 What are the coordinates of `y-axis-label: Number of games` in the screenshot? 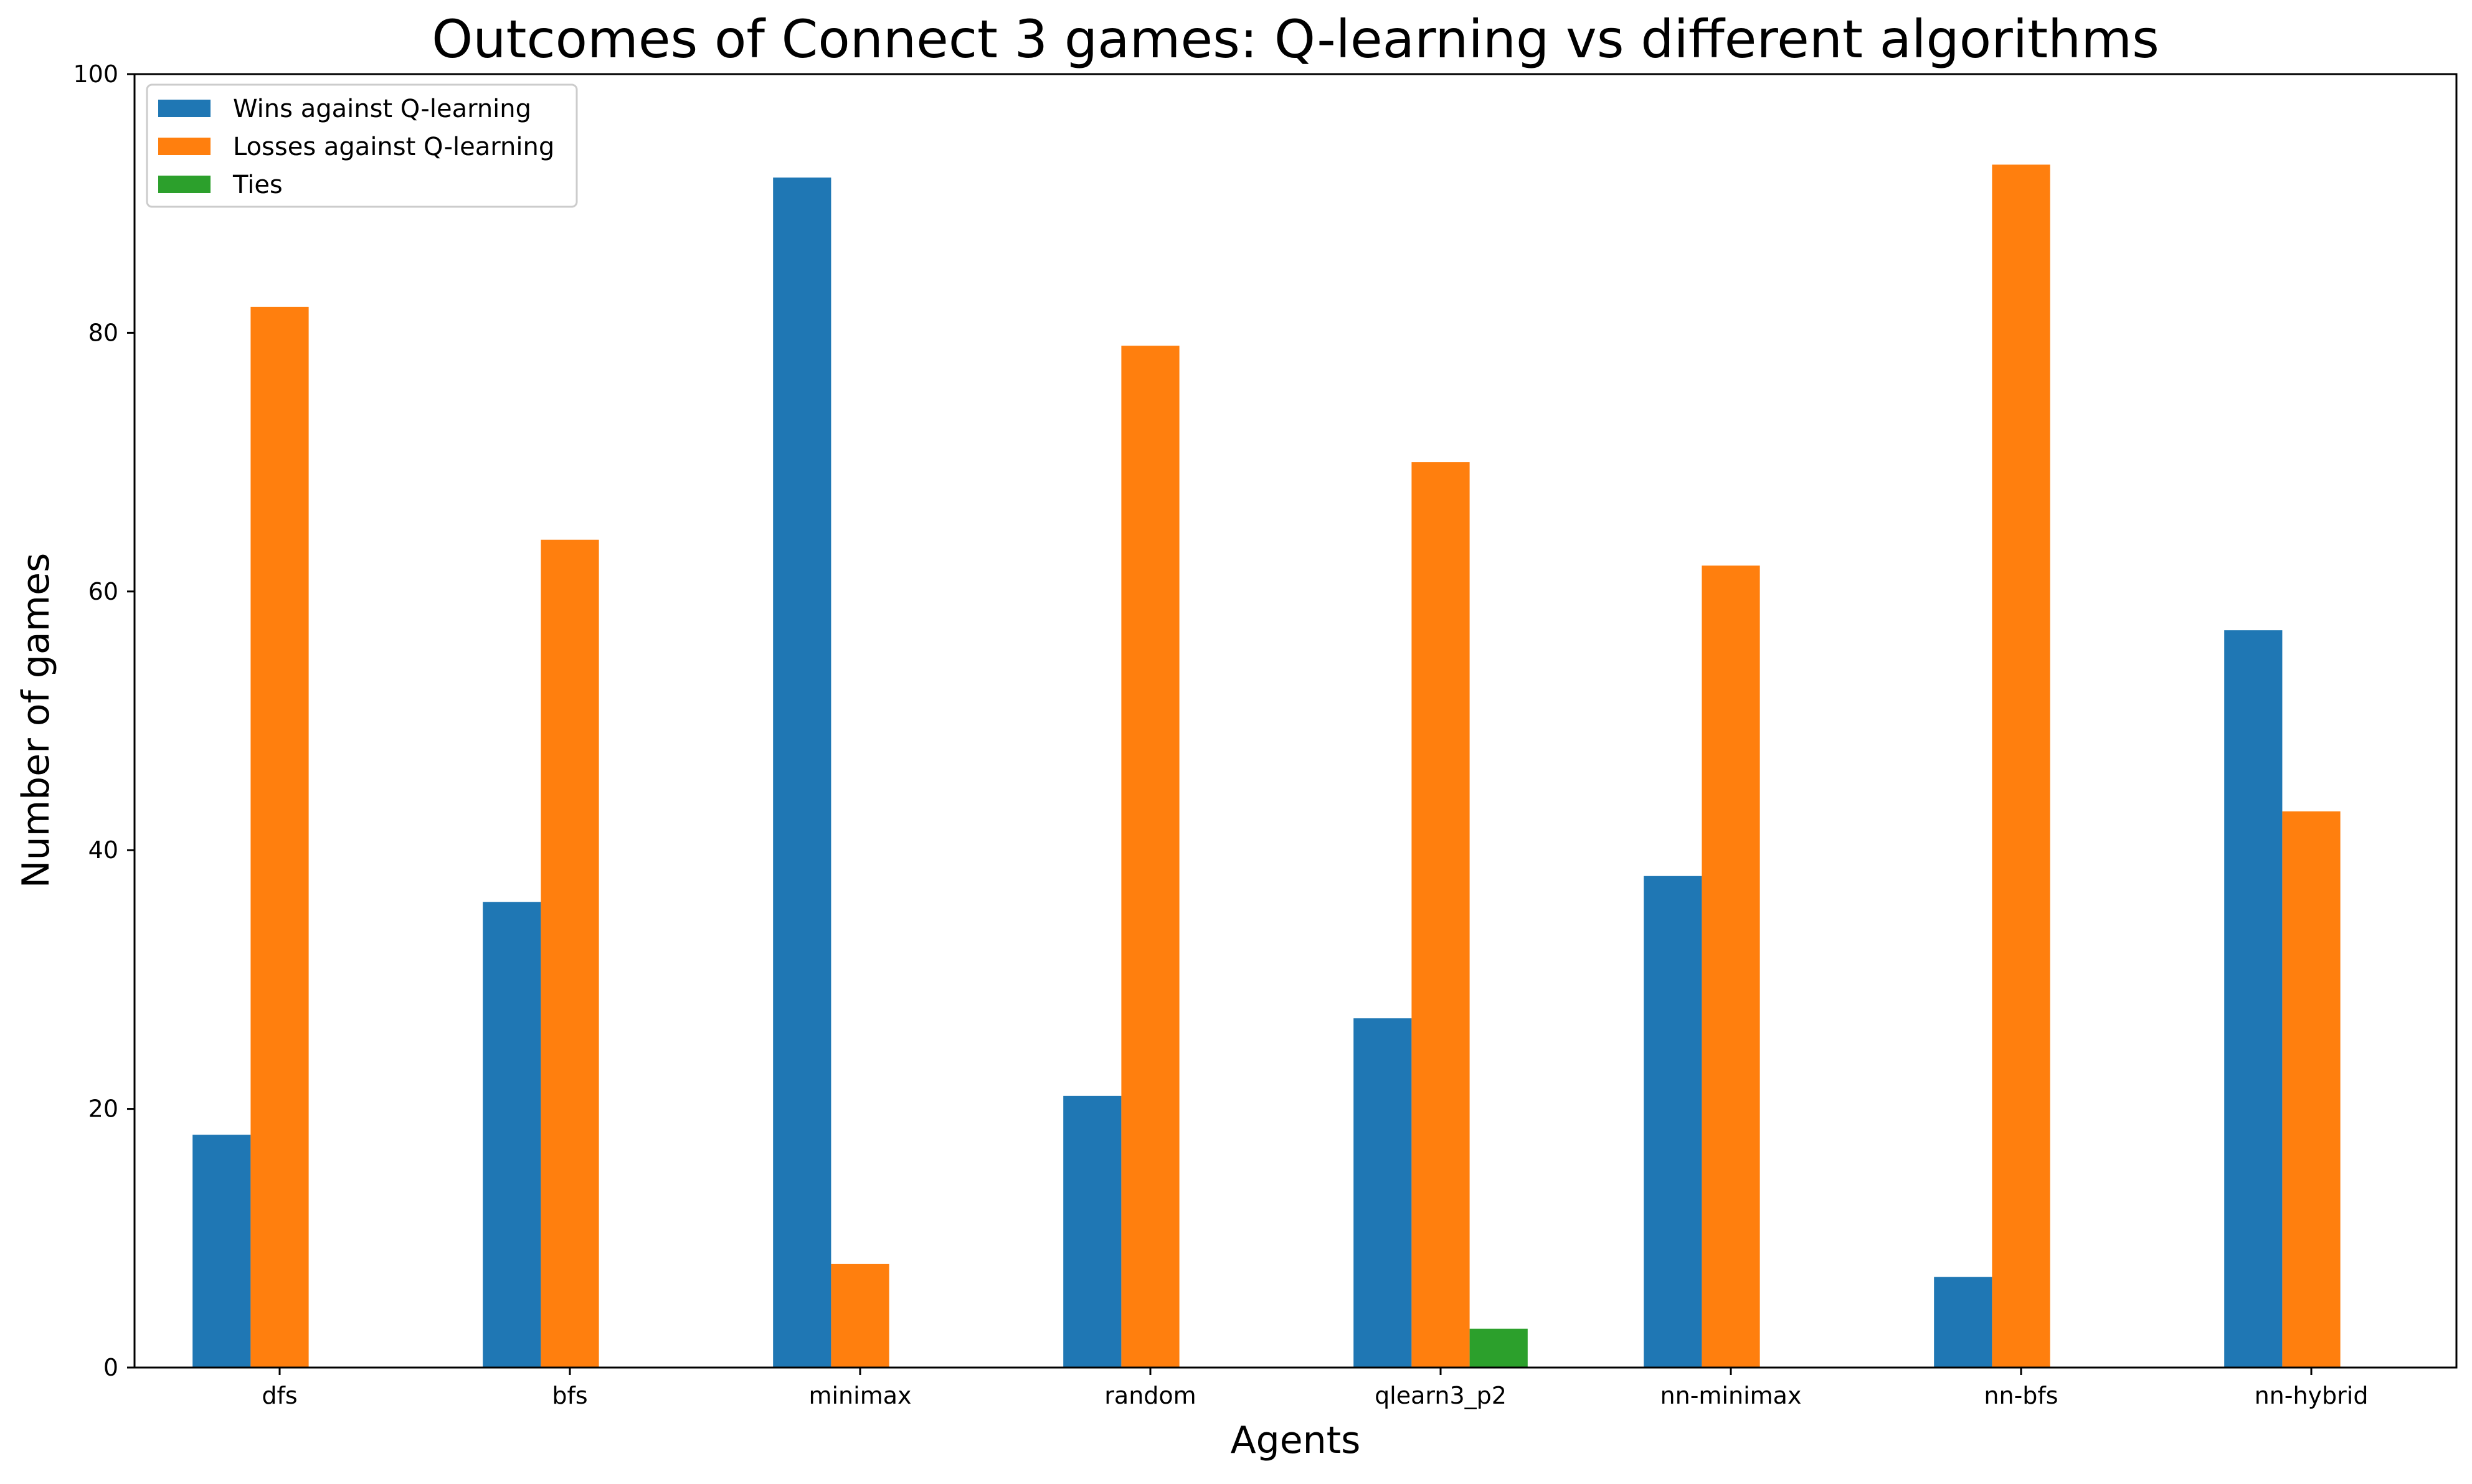 It's located at (36, 720).